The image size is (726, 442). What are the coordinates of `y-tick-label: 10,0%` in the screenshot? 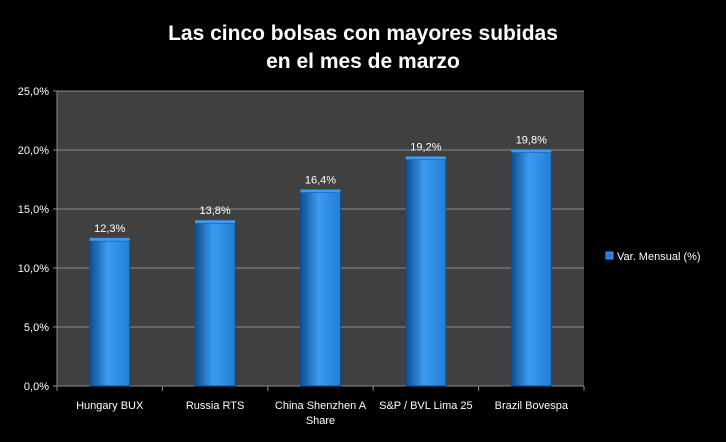 It's located at (33, 269).